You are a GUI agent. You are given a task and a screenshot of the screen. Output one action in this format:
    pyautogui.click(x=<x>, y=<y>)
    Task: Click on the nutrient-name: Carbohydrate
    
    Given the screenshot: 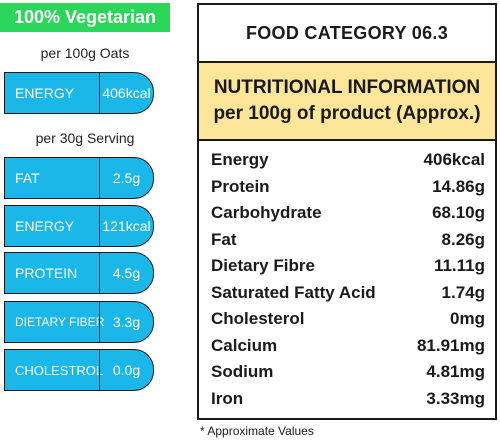 What is the action you would take?
    pyautogui.click(x=266, y=213)
    